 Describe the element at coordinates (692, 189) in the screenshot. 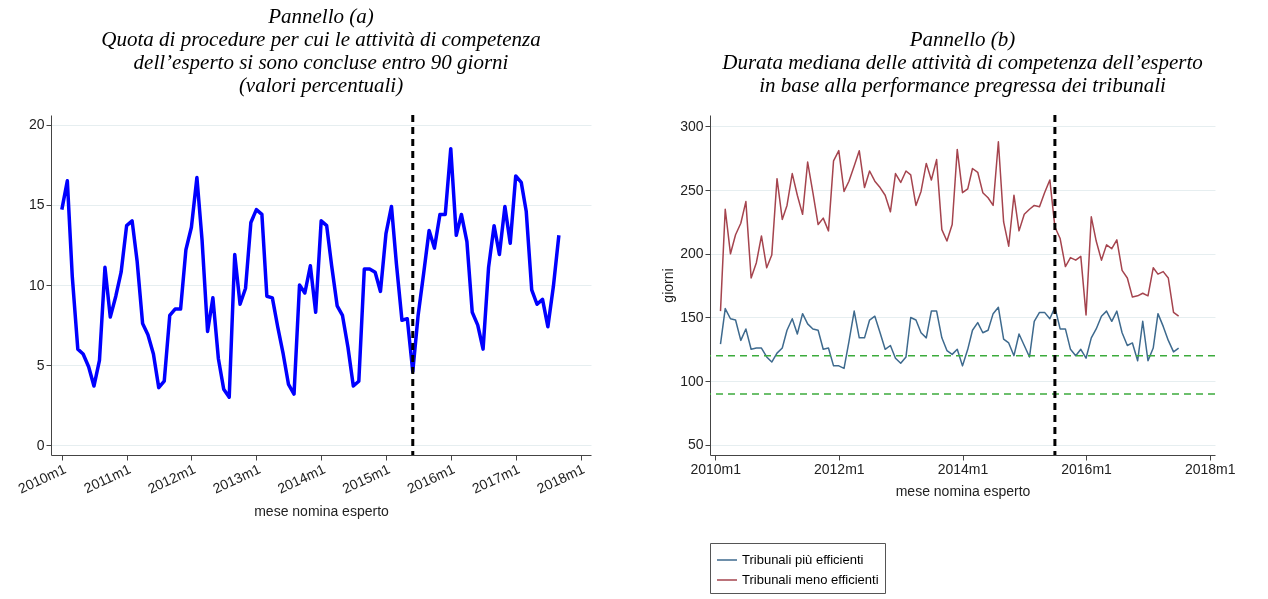

I see `y-tick-label: 250` at that location.